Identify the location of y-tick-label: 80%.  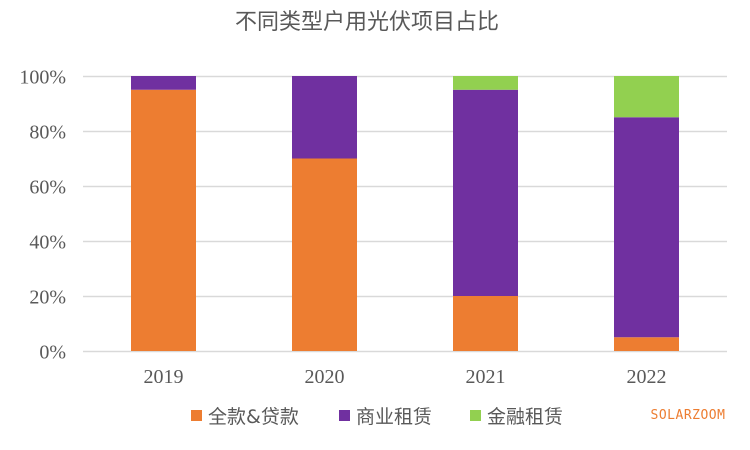
(47, 133).